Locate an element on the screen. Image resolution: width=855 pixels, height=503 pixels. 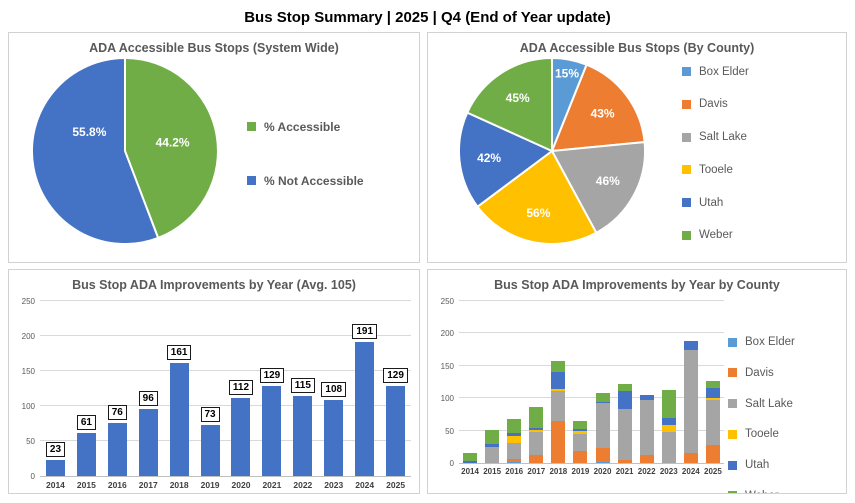
pie-data-label-accessible: 44.2% is located at coordinates (173, 142).